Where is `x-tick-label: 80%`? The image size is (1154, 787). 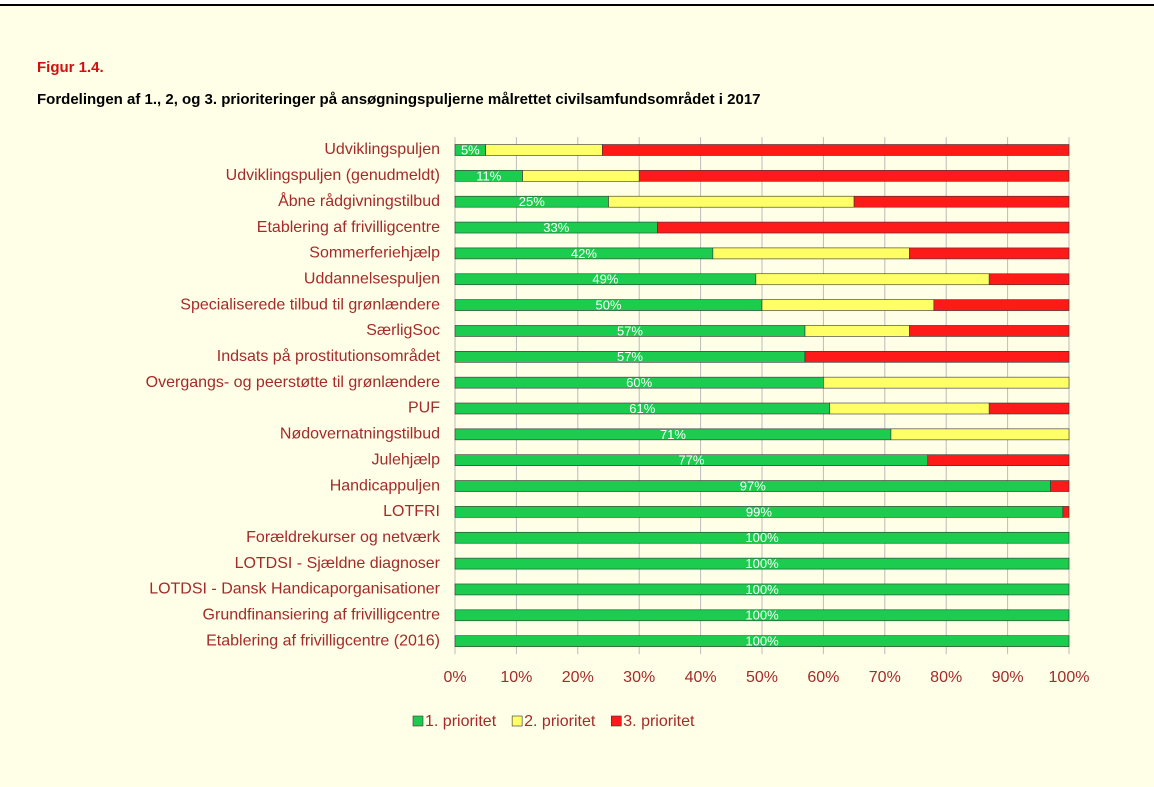
x-tick-label: 80% is located at coordinates (946, 677).